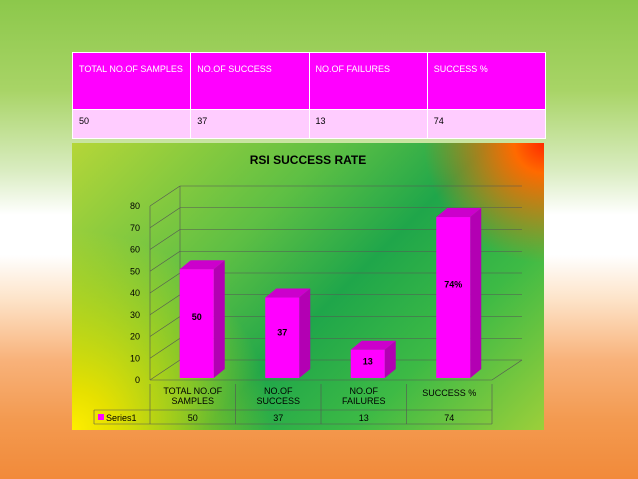 The image size is (638, 479). I want to click on y-tick-label: 30, so click(135, 315).